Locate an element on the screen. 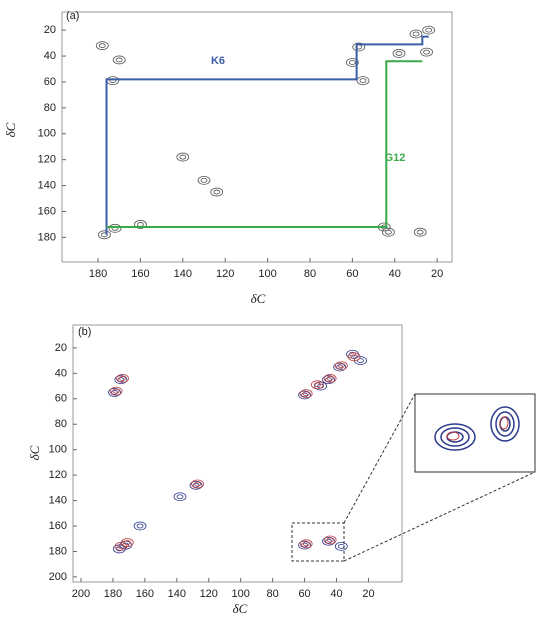 This screenshot has height=620, width=540. panel-label: (a) is located at coordinates (72, 16).